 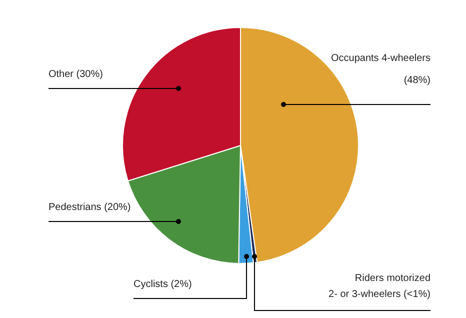 I want to click on data-label: (48%), so click(x=417, y=80).